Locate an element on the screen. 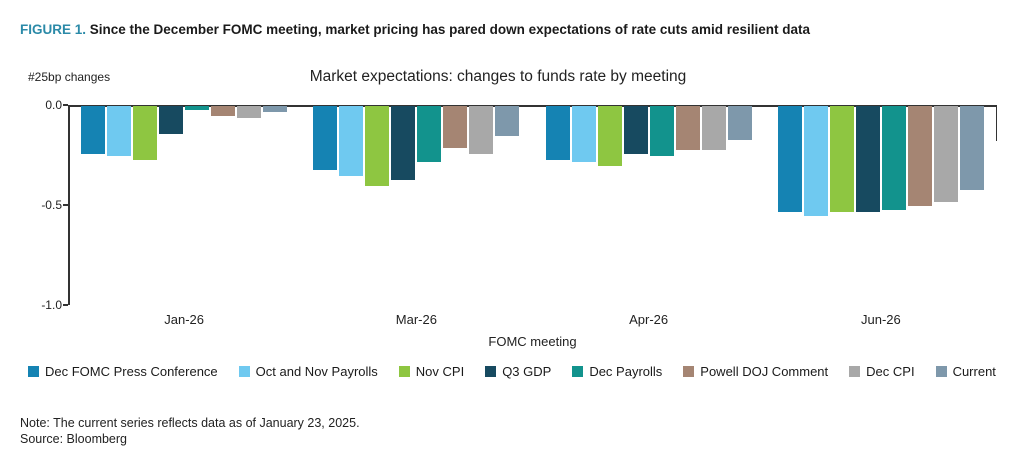  legend-swatch-q3-gdp is located at coordinates (491, 371).